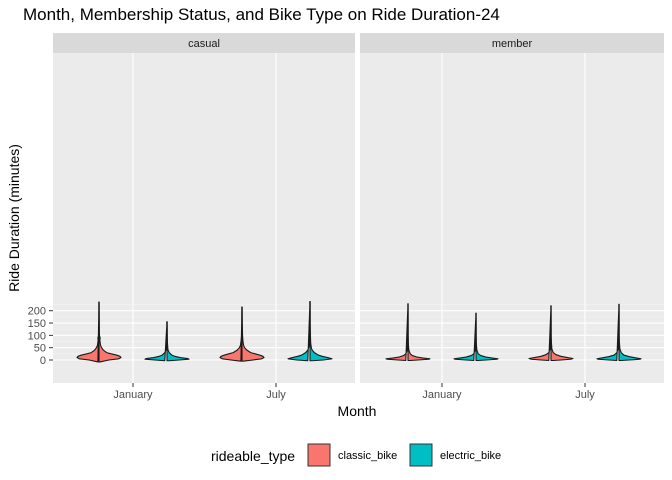 This screenshot has width=672, height=480. Describe the element at coordinates (204, 332) in the screenshot. I see `violins-casual` at that location.